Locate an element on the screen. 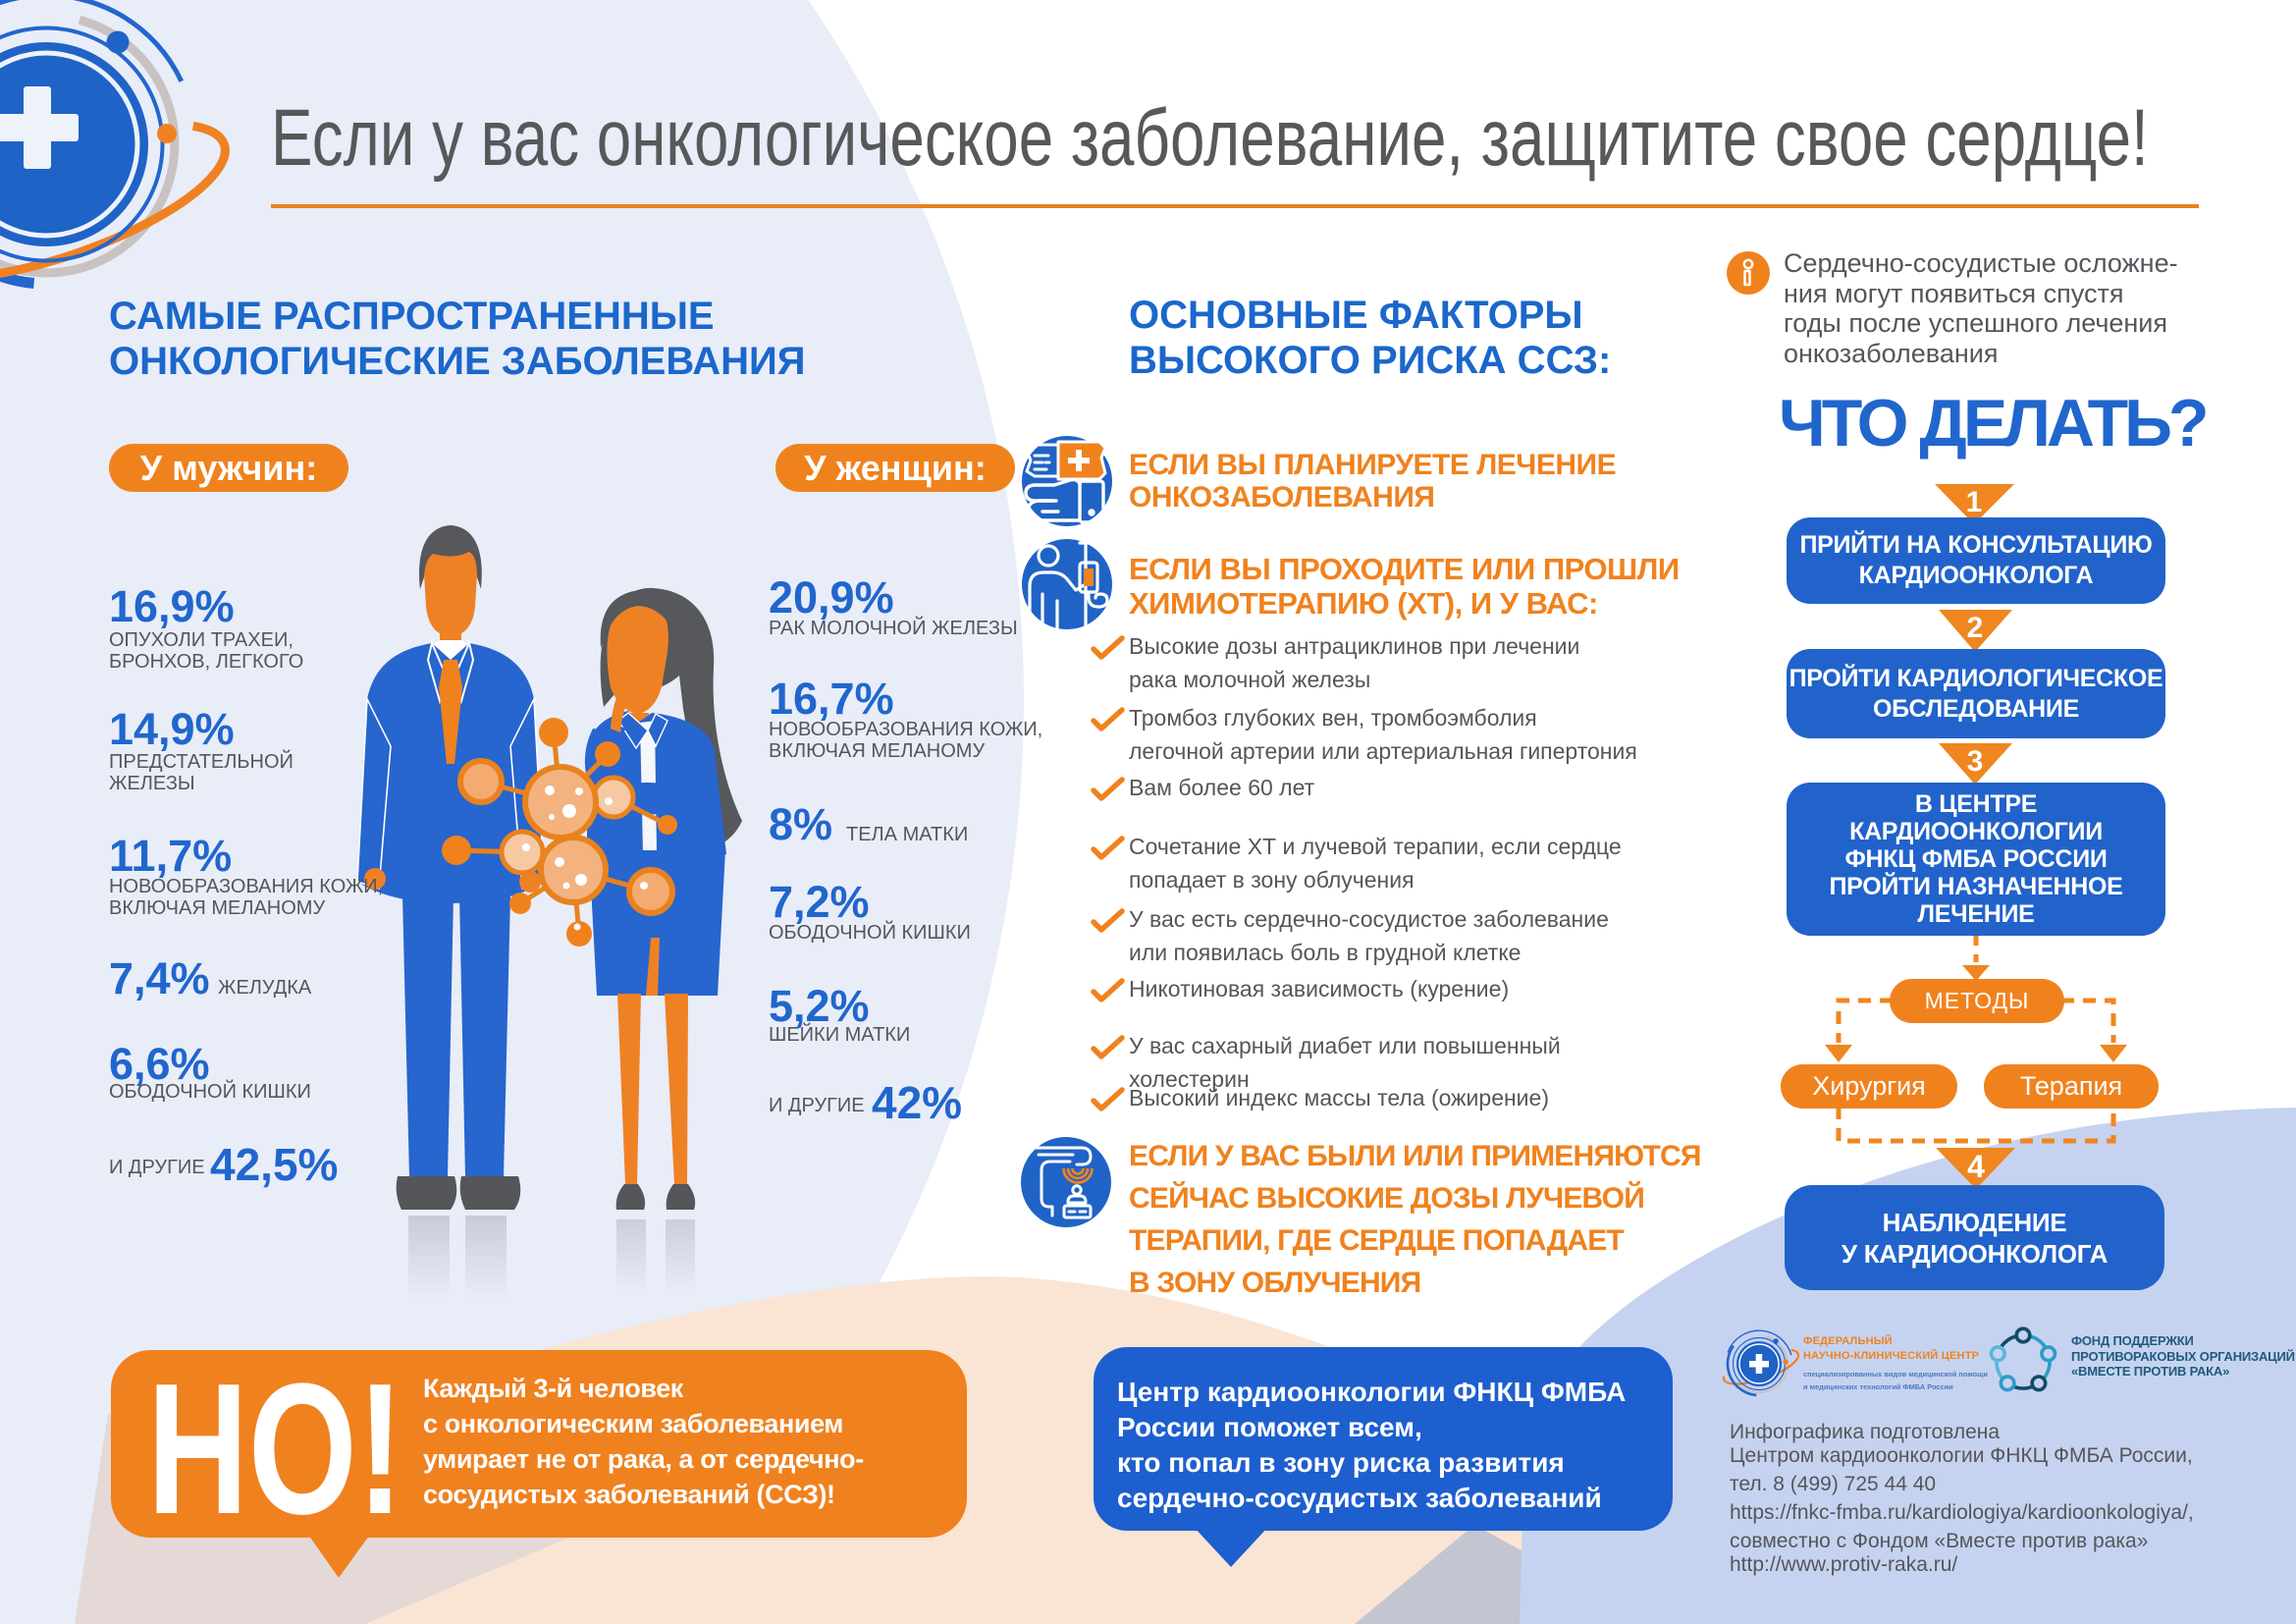 Image resolution: width=2296 pixels, height=1624 pixels. svg-text: 3 is located at coordinates (1975, 761).